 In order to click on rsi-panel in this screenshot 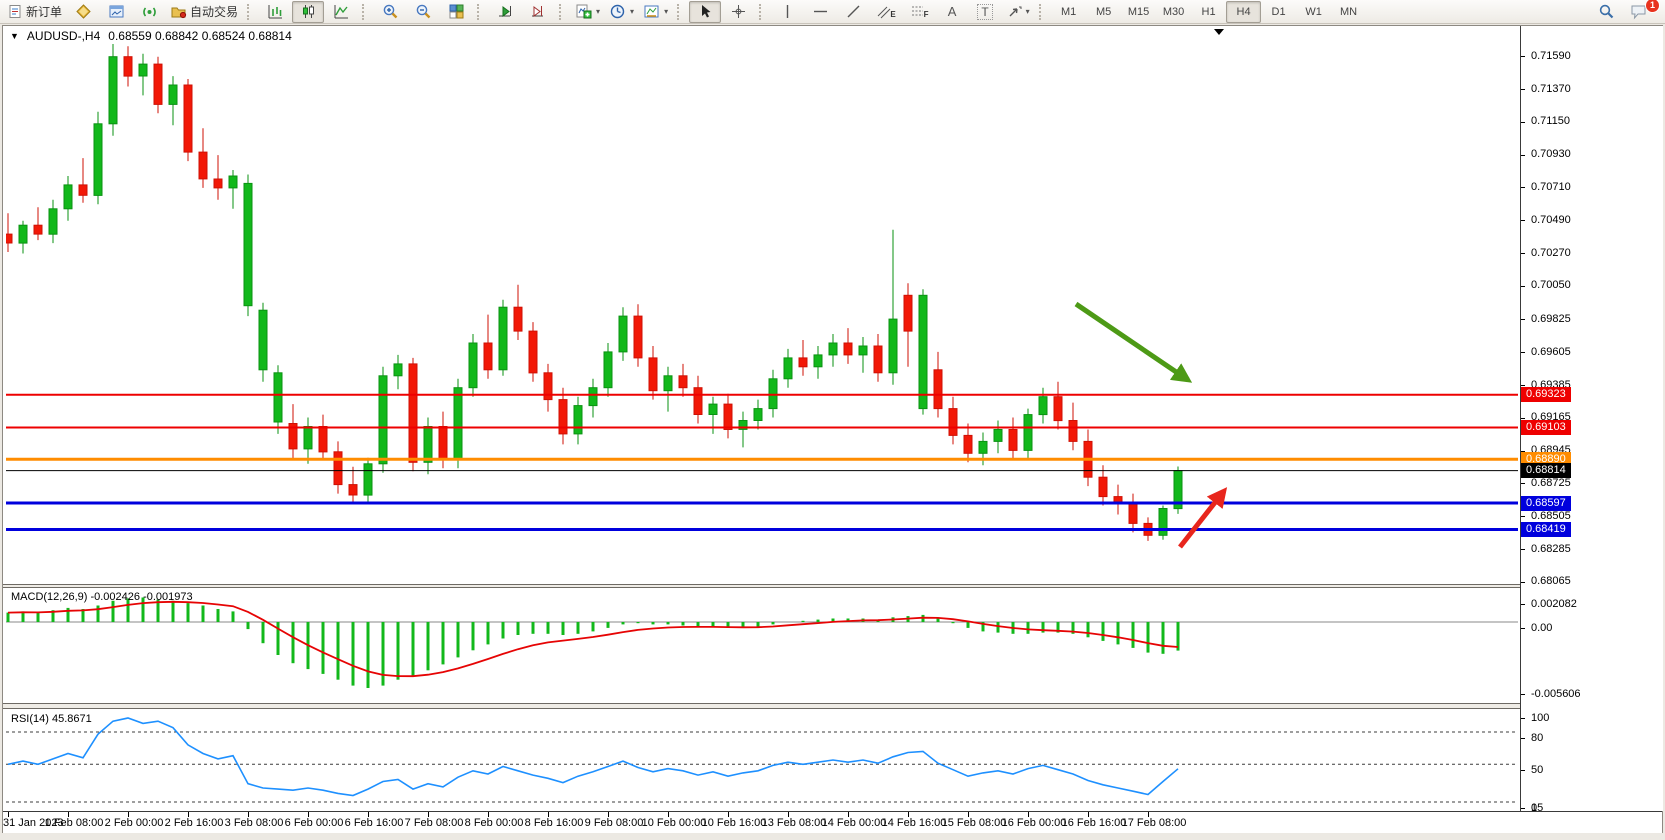, I will do `click(762, 760)`.